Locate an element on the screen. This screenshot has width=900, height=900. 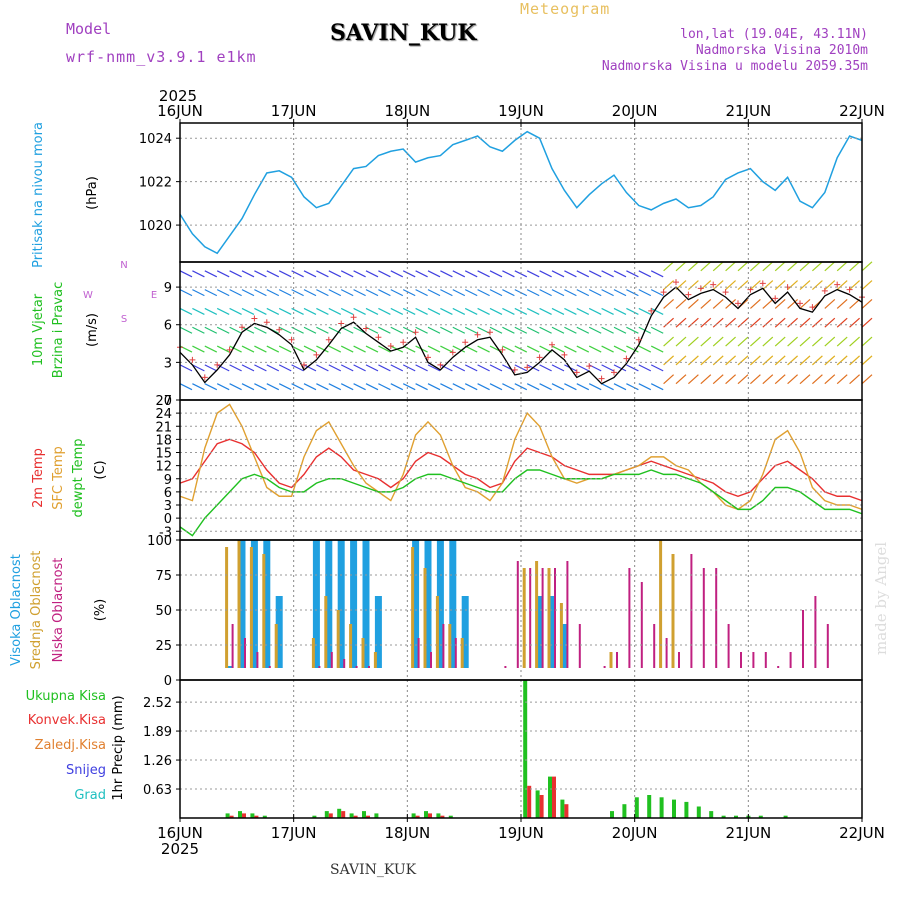
y-tick-label: 1.89 is located at coordinates (157, 732).